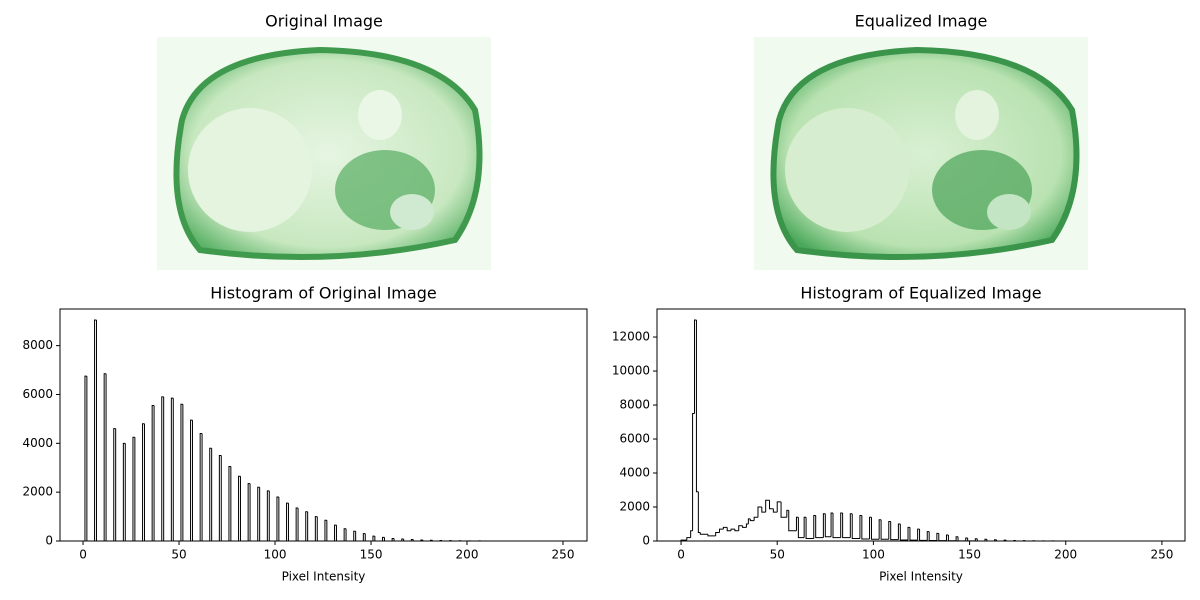  What do you see at coordinates (631, 337) in the screenshot?
I see `y-tick-label: 12000` at bounding box center [631, 337].